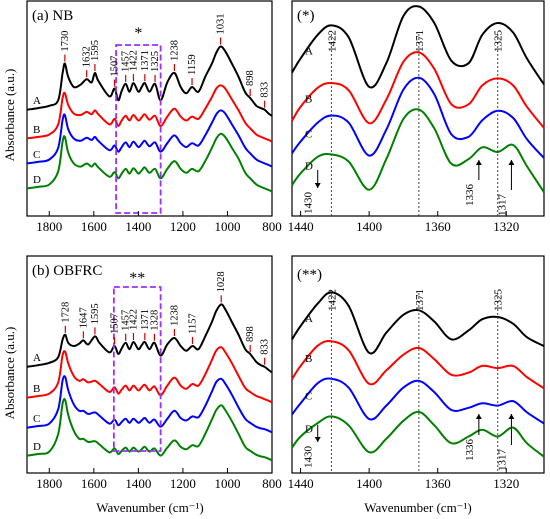  What do you see at coordinates (65, 312) in the screenshot?
I see `peak-label: 1728` at bounding box center [65, 312].